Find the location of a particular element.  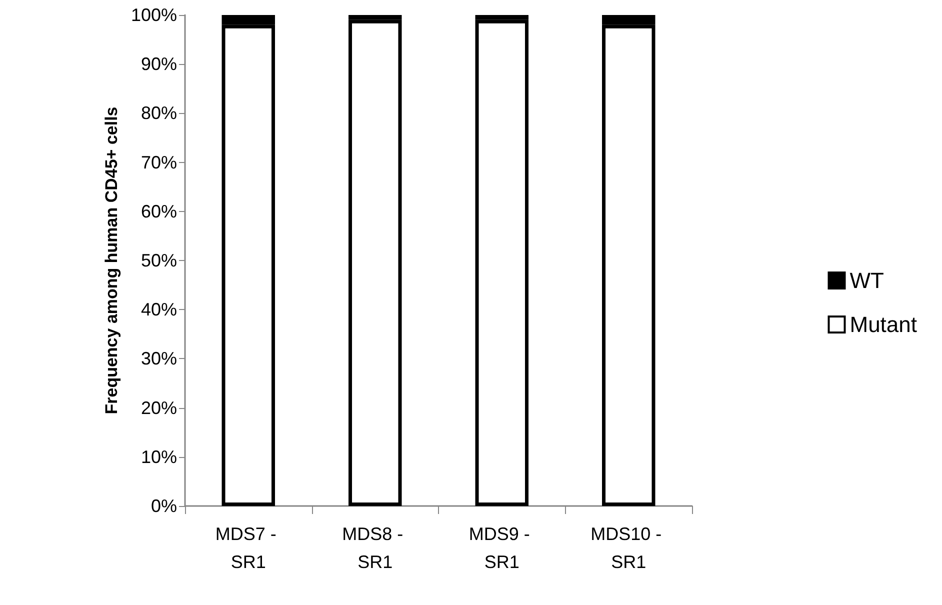

y-tick-label: 20% is located at coordinates (158, 408).